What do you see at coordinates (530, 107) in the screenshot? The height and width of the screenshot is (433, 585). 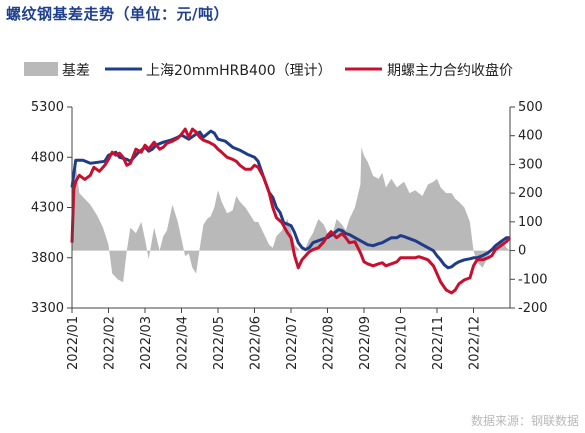 I see `y-right-tick-label: 500` at bounding box center [530, 107].